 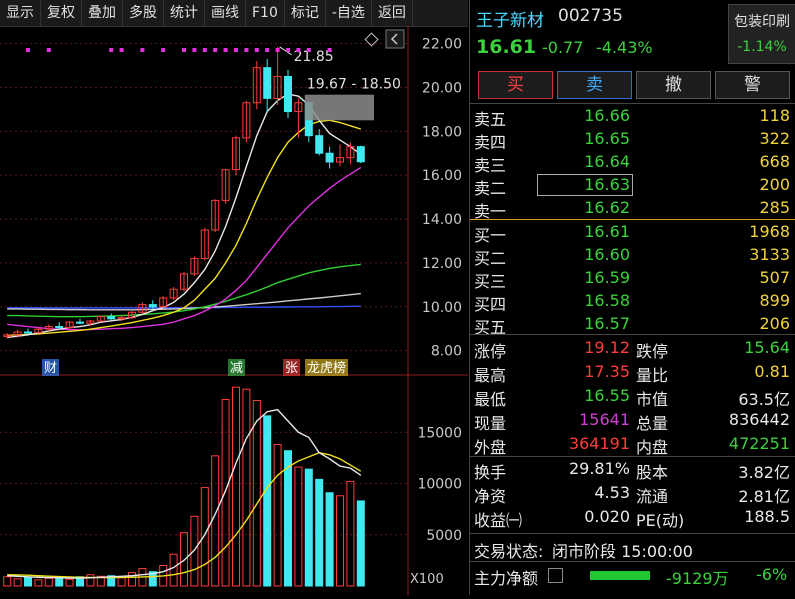 I want to click on ask-level-label: 卖五, so click(x=490, y=119).